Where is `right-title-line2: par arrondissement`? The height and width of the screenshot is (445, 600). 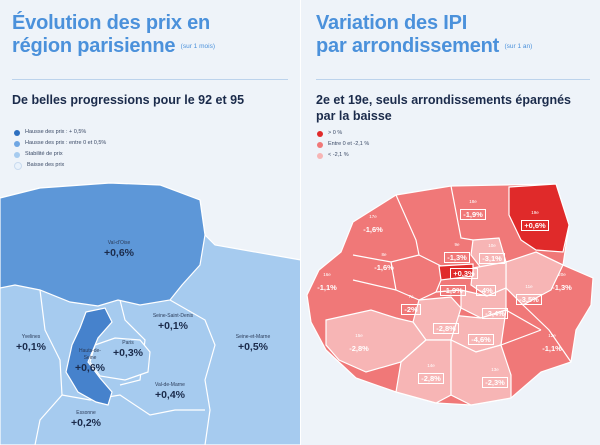
right-title-line2: par arrondissement is located at coordinates (408, 46).